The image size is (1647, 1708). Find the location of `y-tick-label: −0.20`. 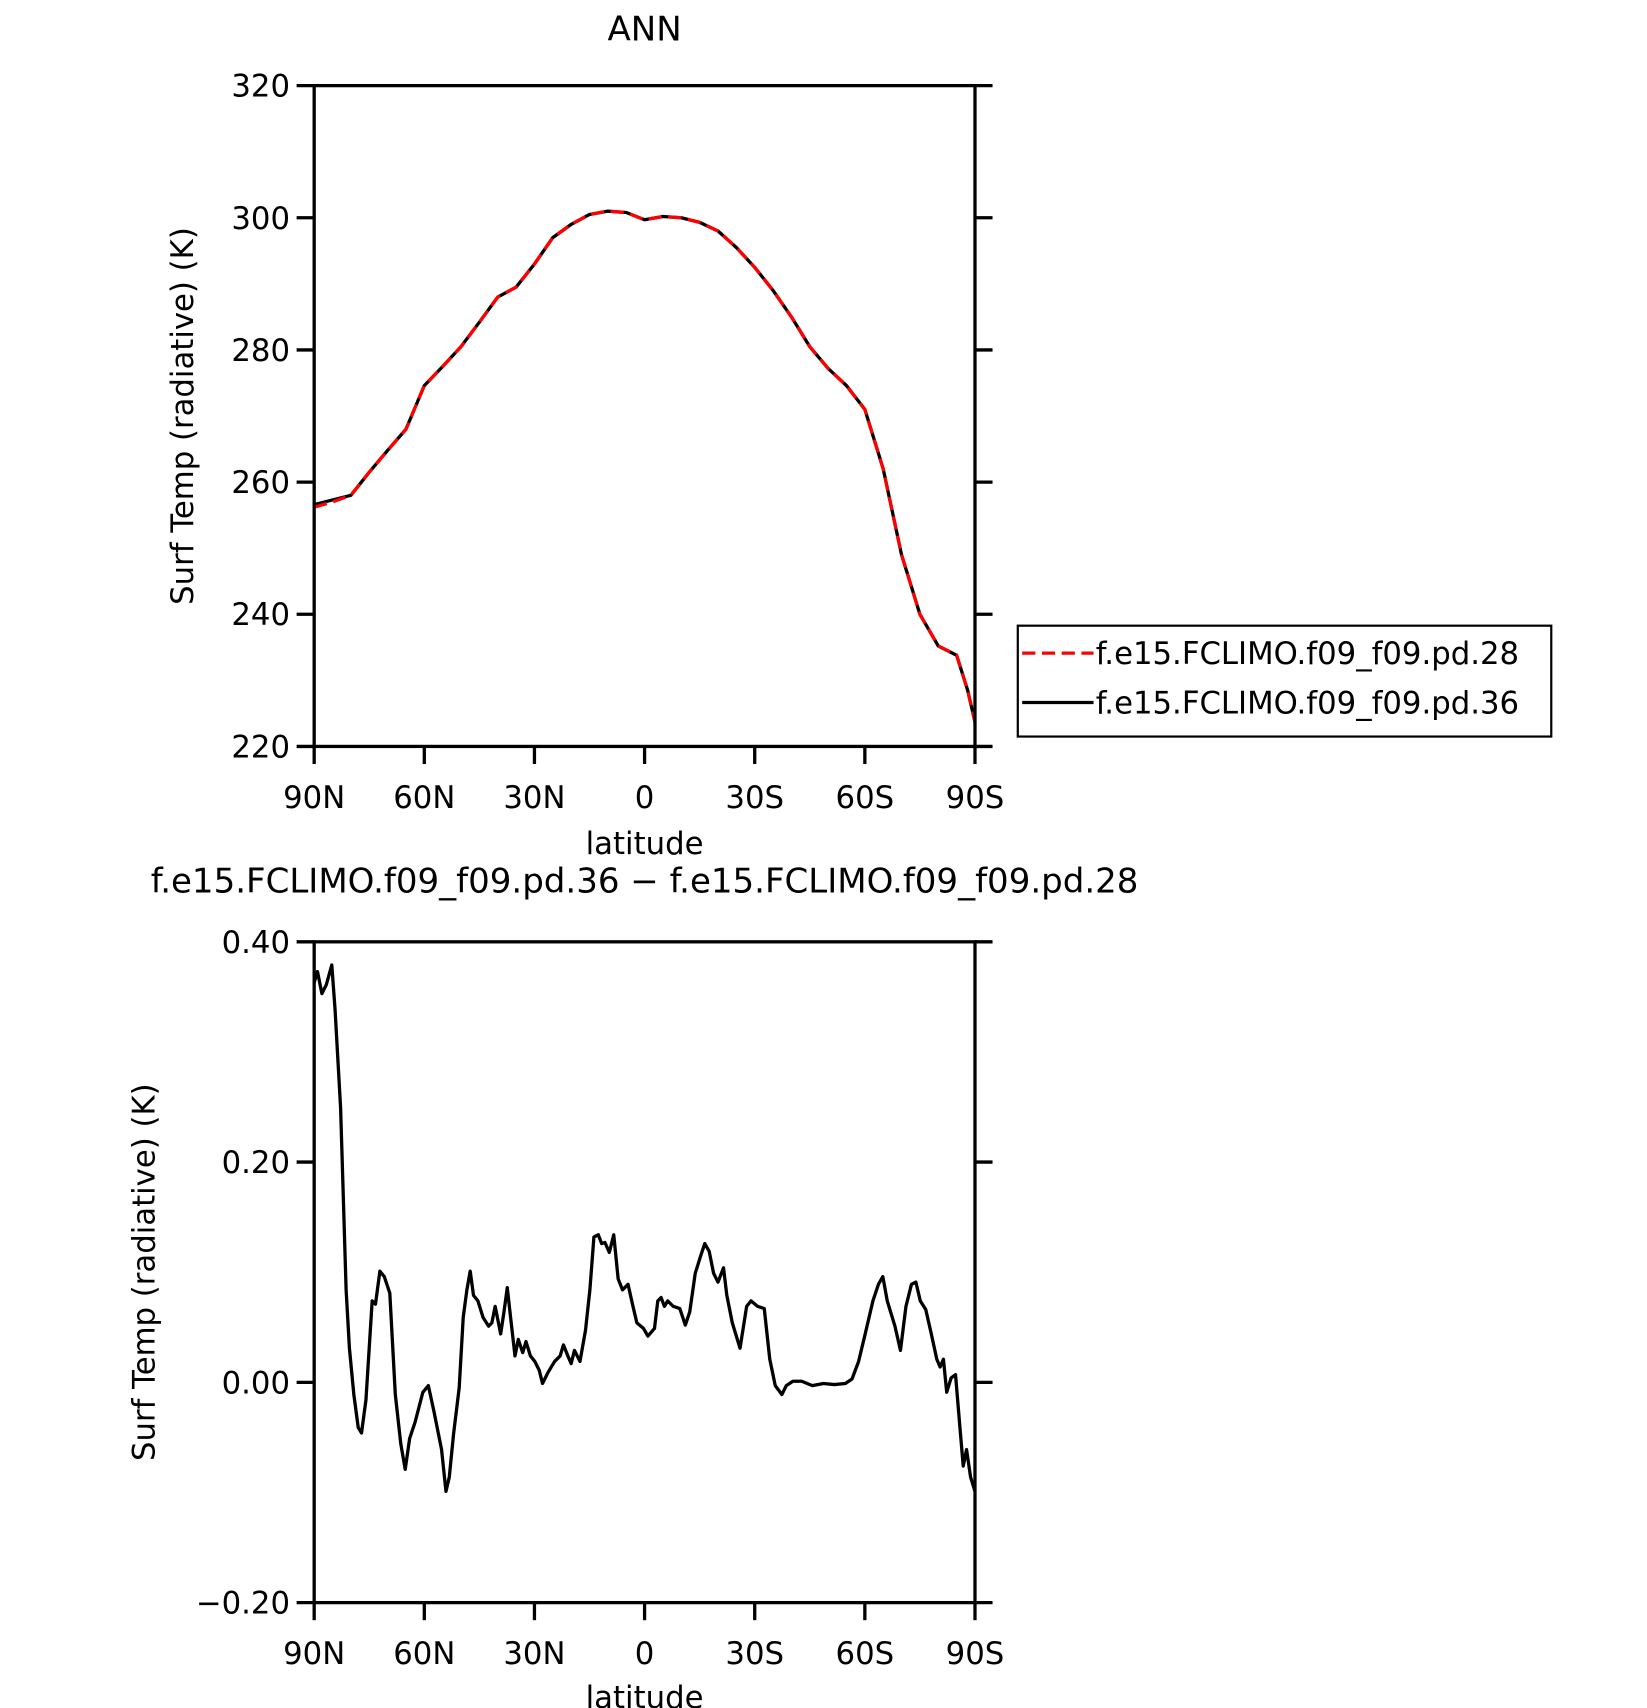

y-tick-label: −0.20 is located at coordinates (243, 1604).